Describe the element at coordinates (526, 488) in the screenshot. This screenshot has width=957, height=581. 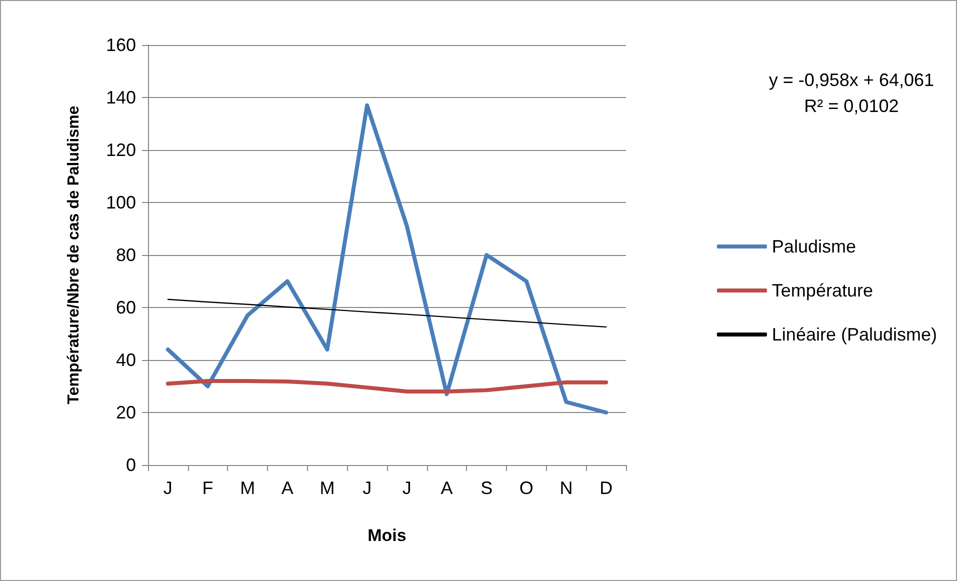
I see `x-tick-label: O` at that location.